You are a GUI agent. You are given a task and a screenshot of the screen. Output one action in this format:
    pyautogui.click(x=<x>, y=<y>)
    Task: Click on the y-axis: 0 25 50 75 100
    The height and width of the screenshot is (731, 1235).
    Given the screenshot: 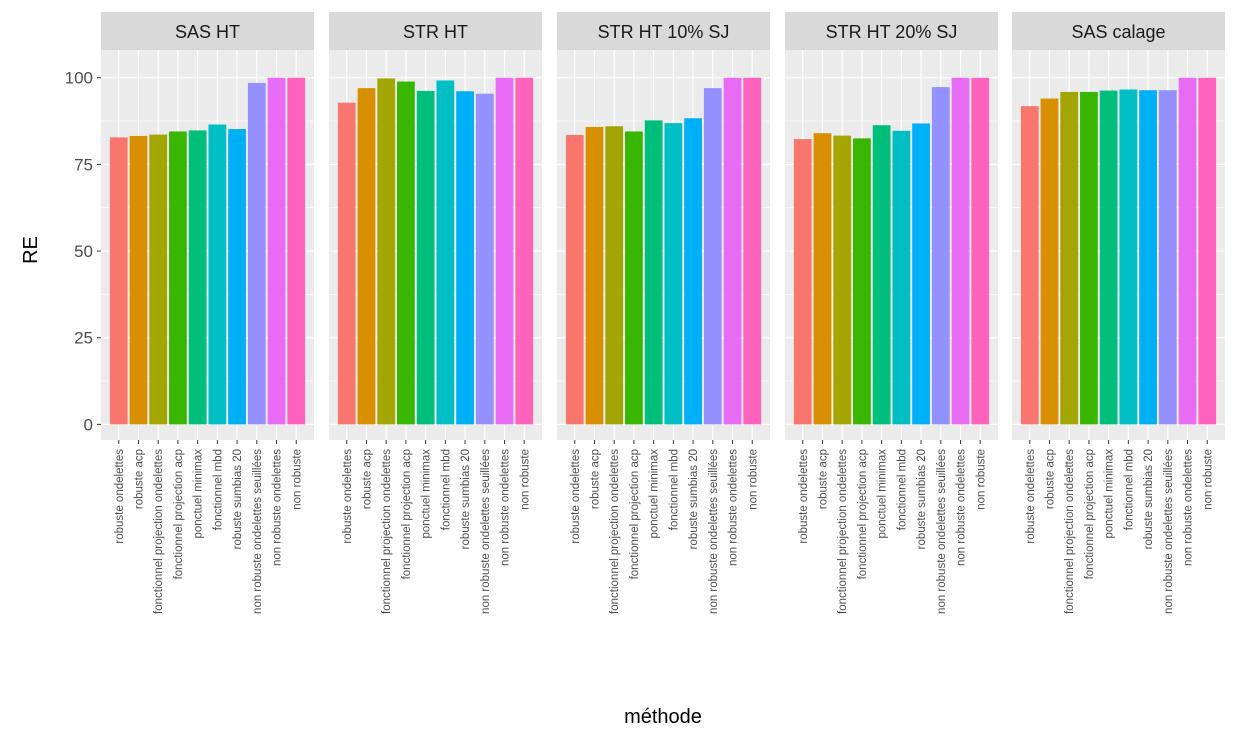 What is the action you would take?
    pyautogui.click(x=83, y=251)
    